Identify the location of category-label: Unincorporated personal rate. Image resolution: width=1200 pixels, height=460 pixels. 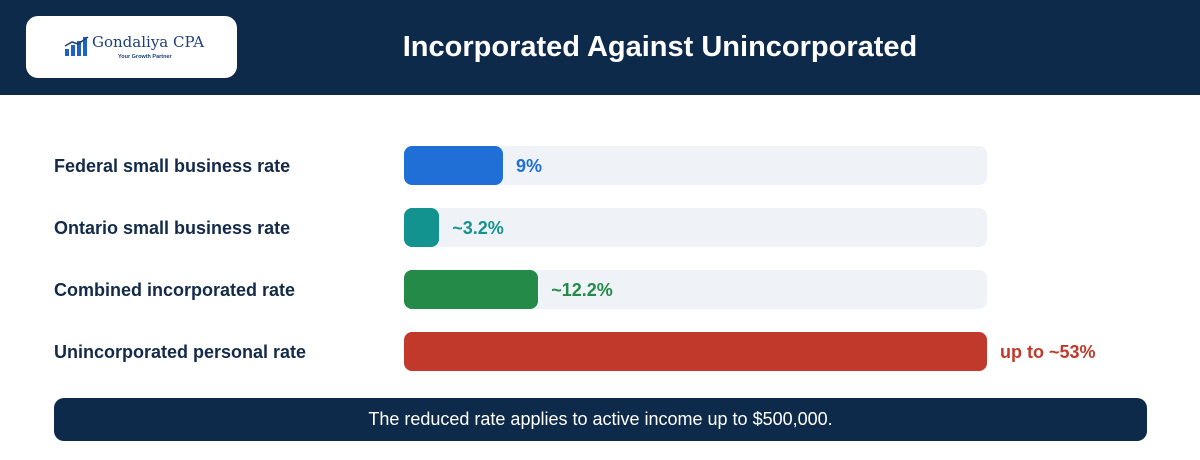
(180, 352).